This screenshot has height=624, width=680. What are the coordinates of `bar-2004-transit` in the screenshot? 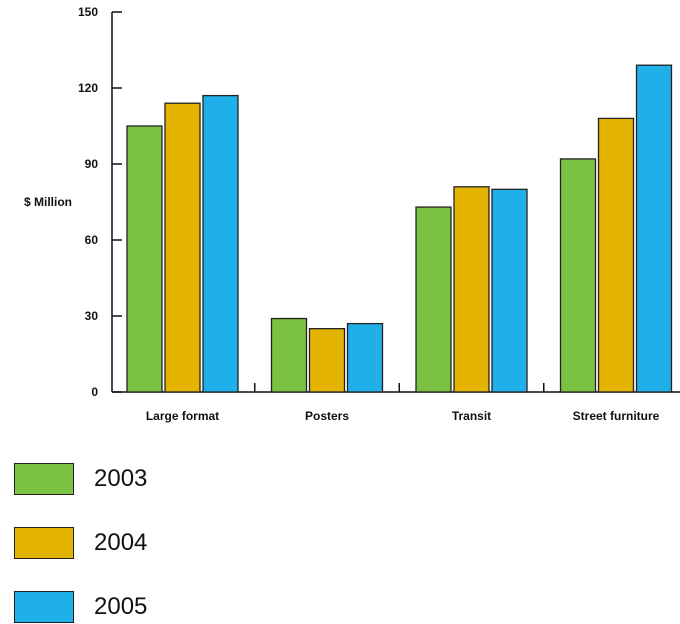 It's located at (471, 289).